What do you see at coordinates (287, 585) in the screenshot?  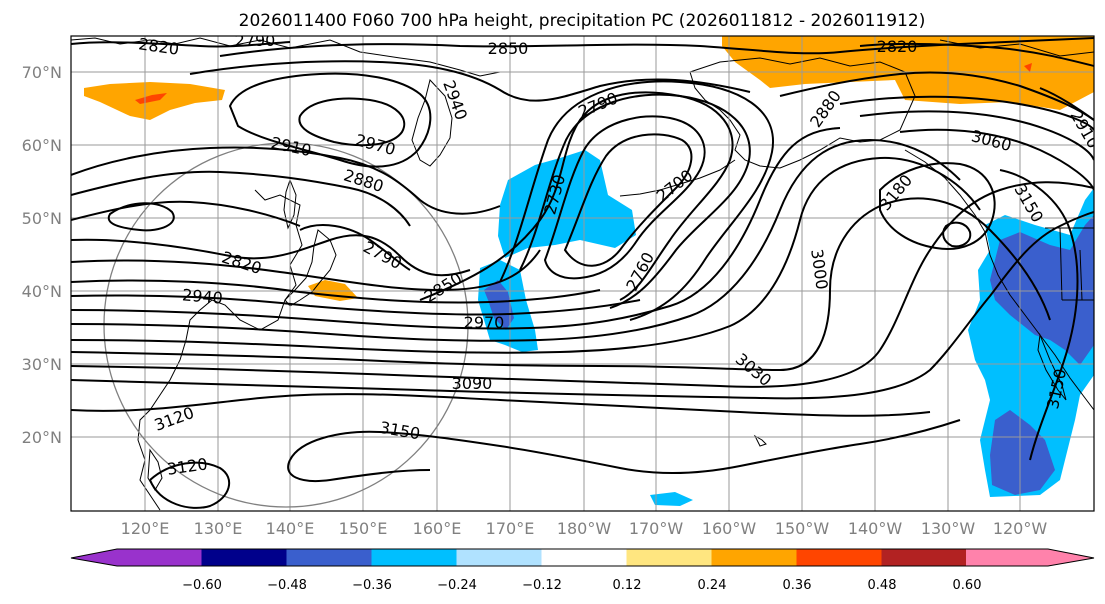 I see `colorbar-tick-1: −0.48` at bounding box center [287, 585].